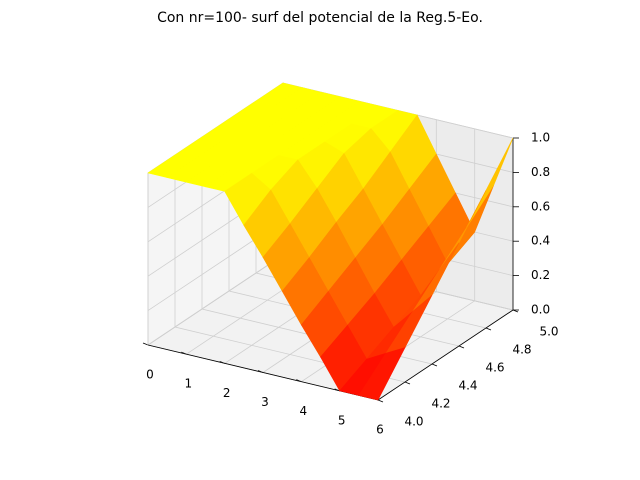 This screenshot has width=640, height=480. Describe the element at coordinates (540, 310) in the screenshot. I see `z-tick-label: 0.0` at that location.